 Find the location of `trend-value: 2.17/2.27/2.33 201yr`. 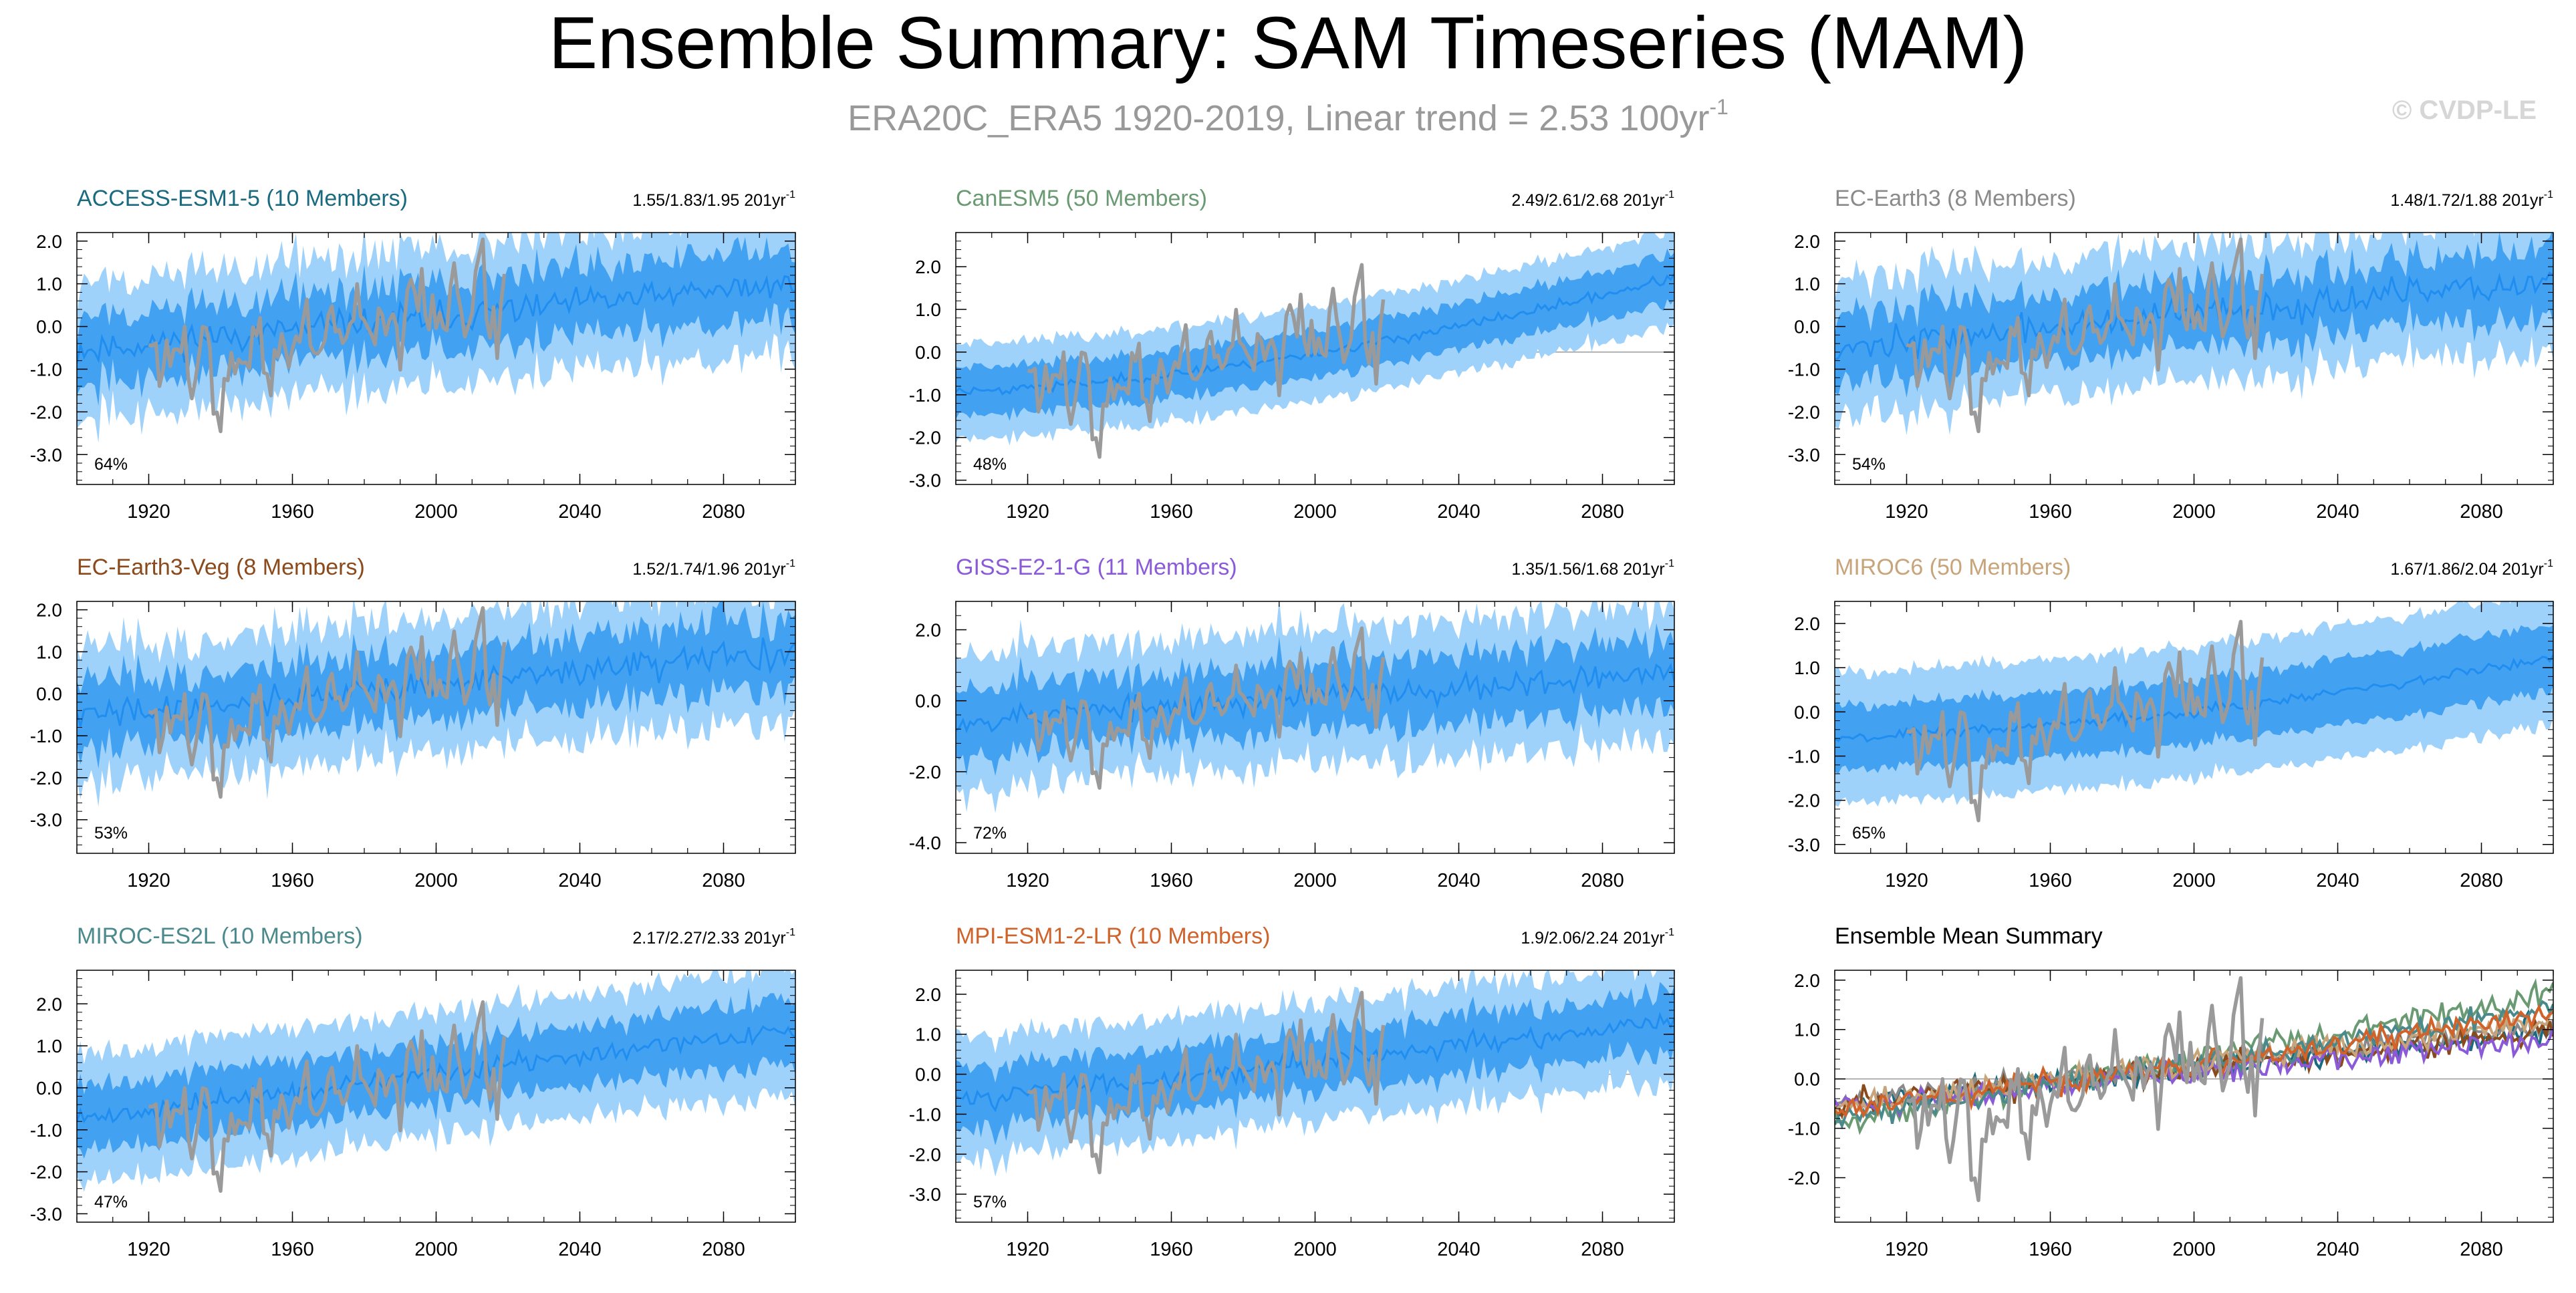

trend-value: 2.17/2.27/2.33 201yr is located at coordinates (708, 938).